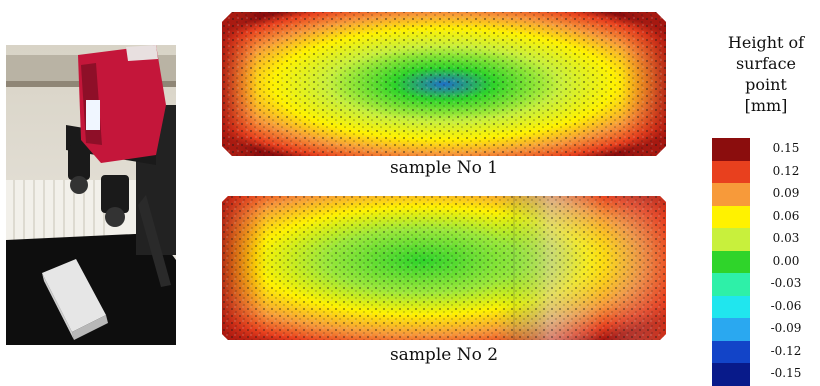 This screenshot has width=820, height=386. What do you see at coordinates (786, 328) in the screenshot?
I see `legend-value: -0.09` at bounding box center [786, 328].